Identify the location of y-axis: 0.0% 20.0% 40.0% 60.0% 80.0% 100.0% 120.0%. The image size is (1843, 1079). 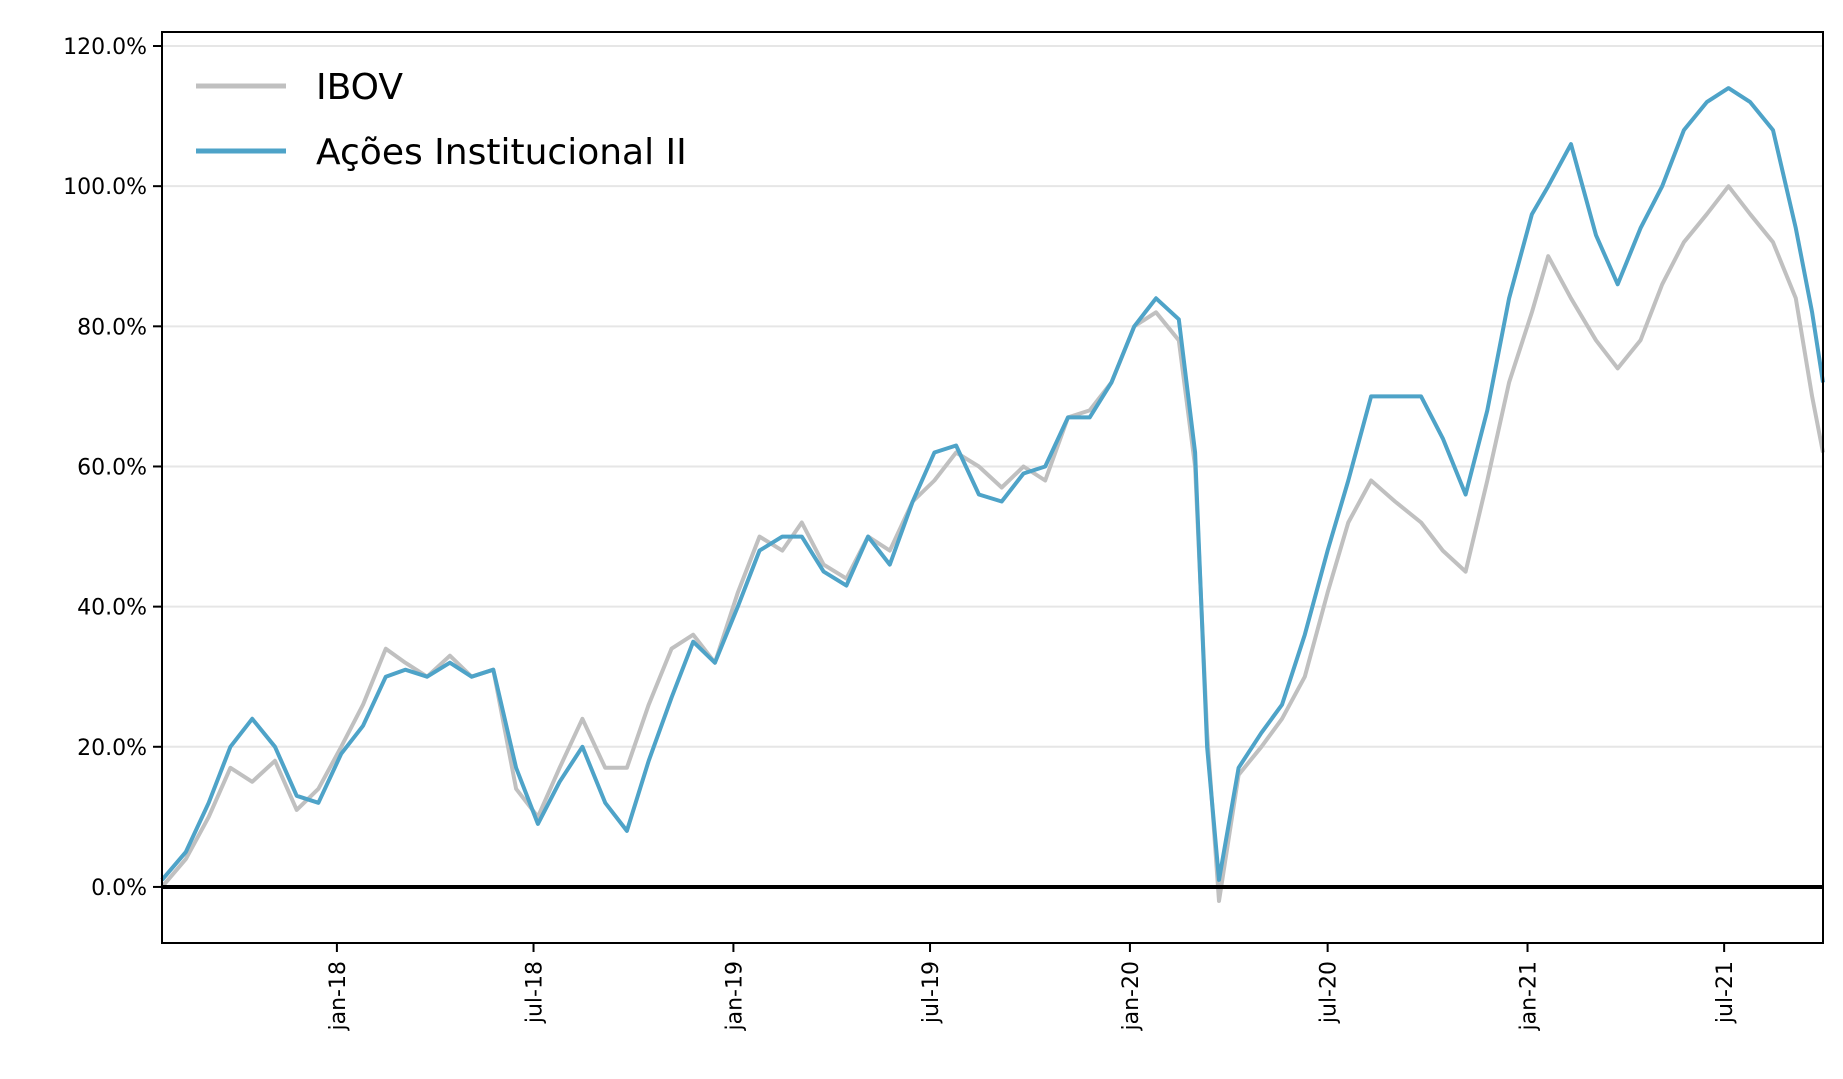
(112, 468).